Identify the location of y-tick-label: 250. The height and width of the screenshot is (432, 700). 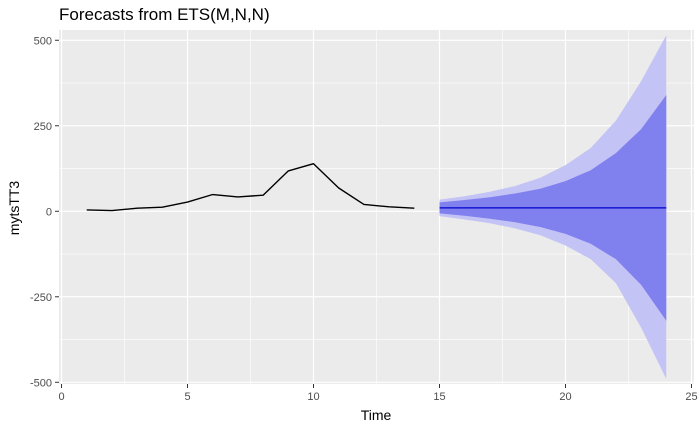
(43, 127).